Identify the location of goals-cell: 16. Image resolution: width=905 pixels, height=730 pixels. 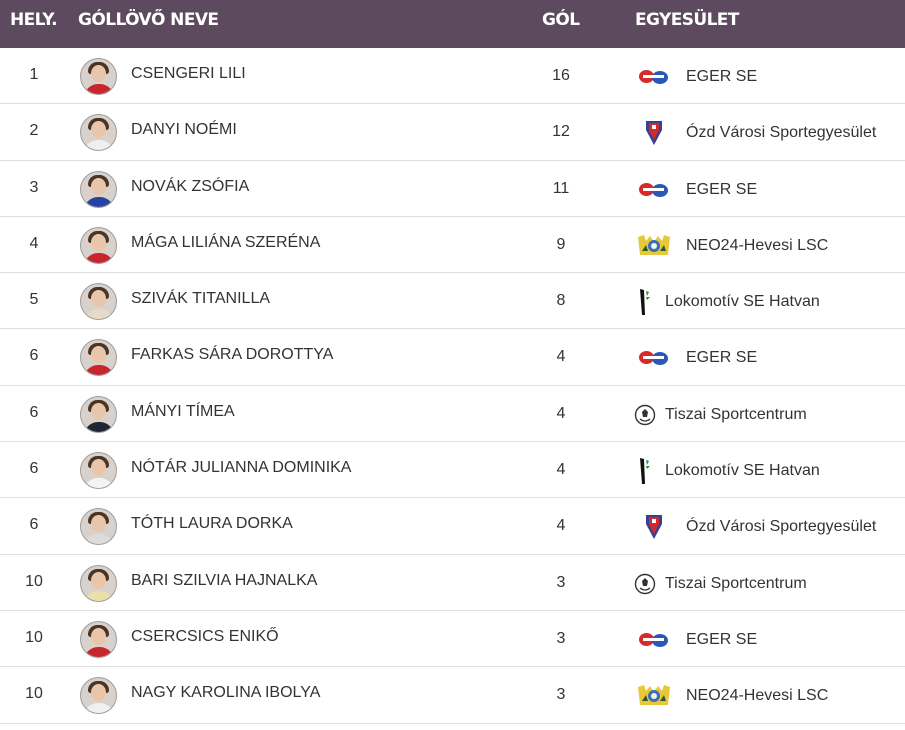
(561, 75).